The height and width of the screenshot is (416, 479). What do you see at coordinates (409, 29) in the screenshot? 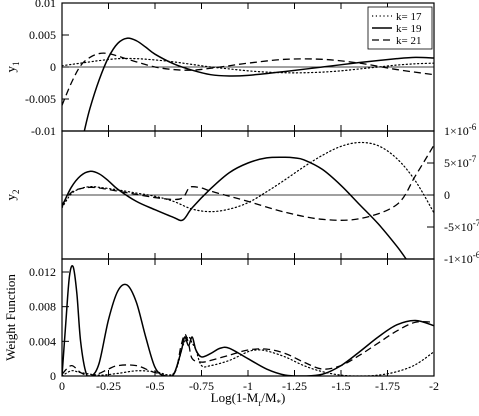
I see `legend-label: k= 19` at bounding box center [409, 29].